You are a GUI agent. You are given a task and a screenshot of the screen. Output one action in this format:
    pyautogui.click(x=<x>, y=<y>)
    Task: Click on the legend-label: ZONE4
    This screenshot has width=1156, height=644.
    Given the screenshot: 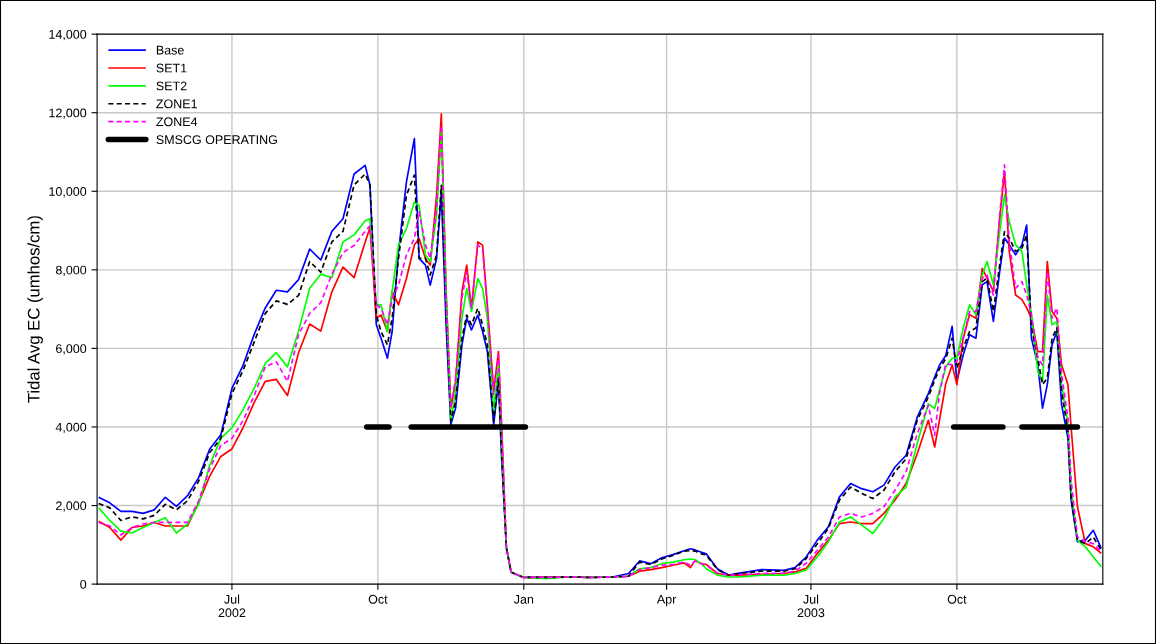 What is the action you would take?
    pyautogui.click(x=177, y=122)
    